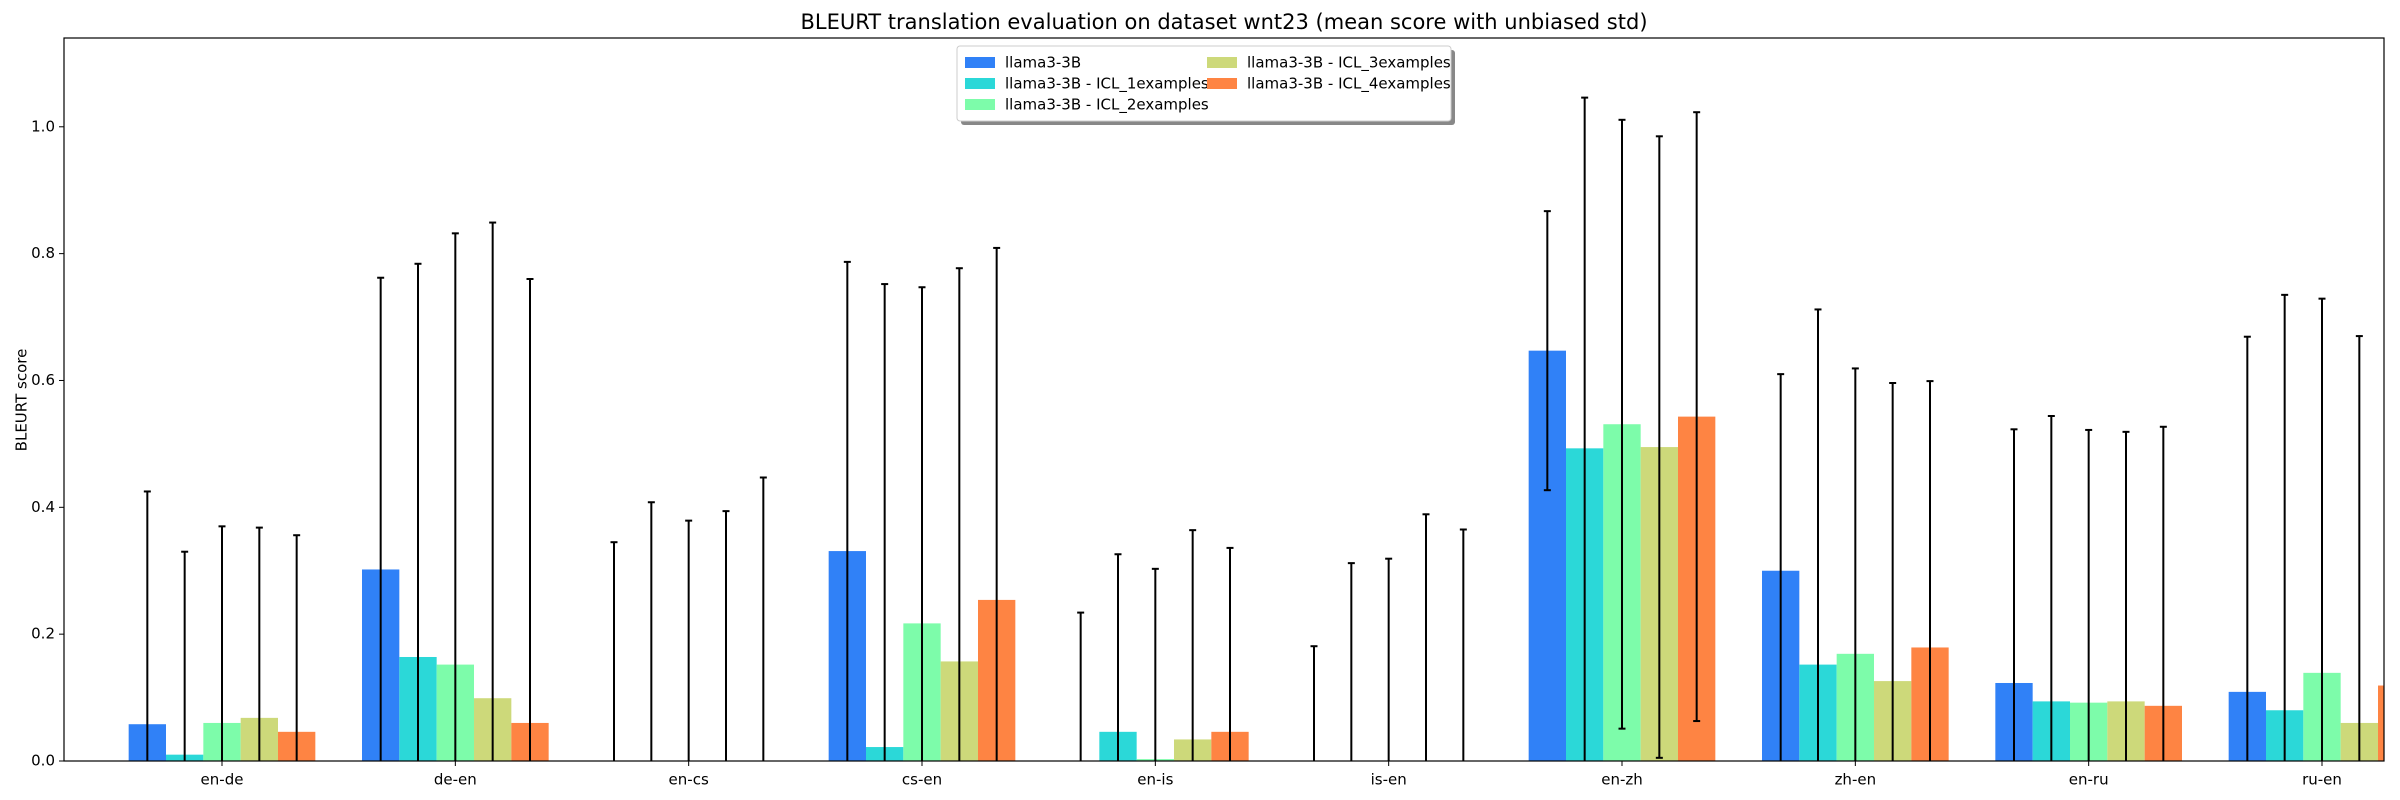 This screenshot has height=800, width=2400. Describe the element at coordinates (1856, 780) in the screenshot. I see `x-tick-label: zh-en` at that location.